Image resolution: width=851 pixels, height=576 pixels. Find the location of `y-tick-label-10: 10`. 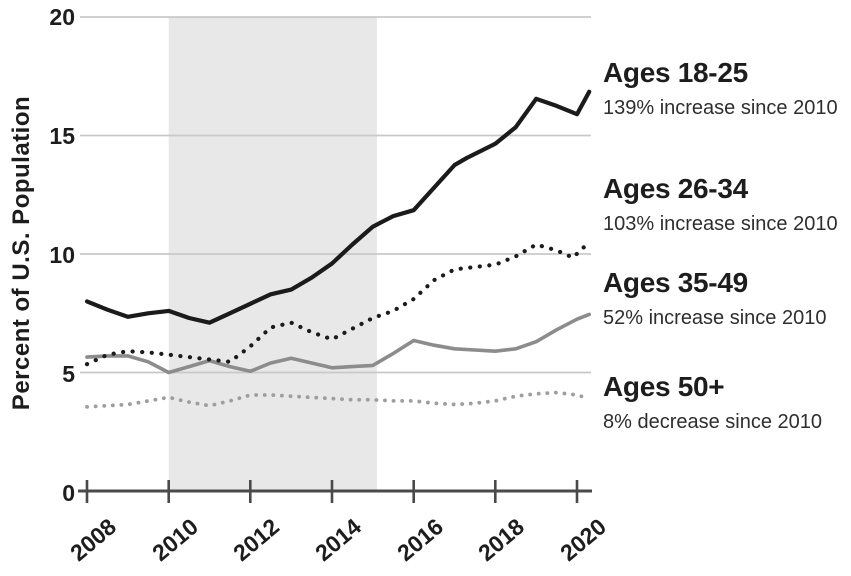

y-tick-label-10: 10 is located at coordinates (62, 255).